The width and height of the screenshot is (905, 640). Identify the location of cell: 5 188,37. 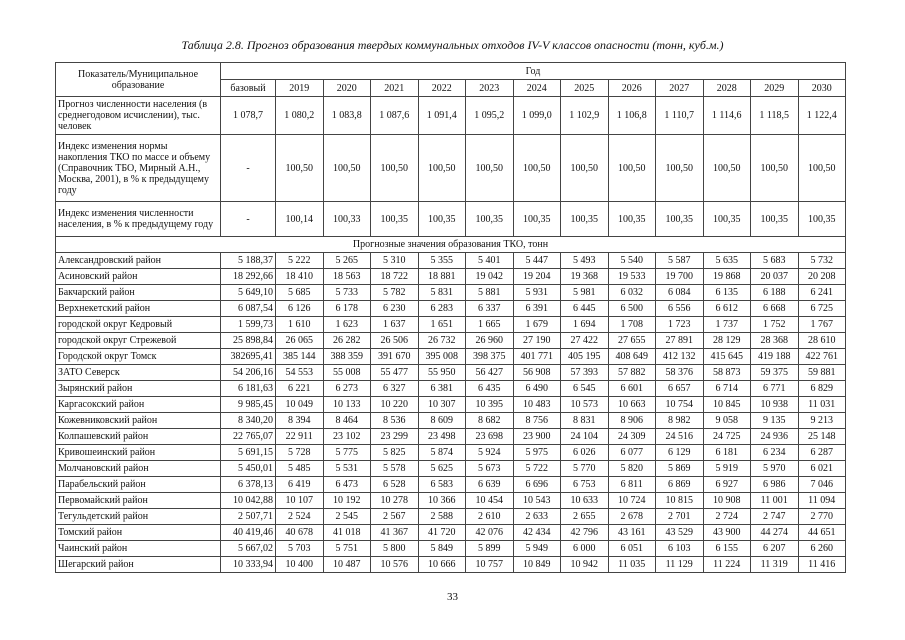
(248, 260).